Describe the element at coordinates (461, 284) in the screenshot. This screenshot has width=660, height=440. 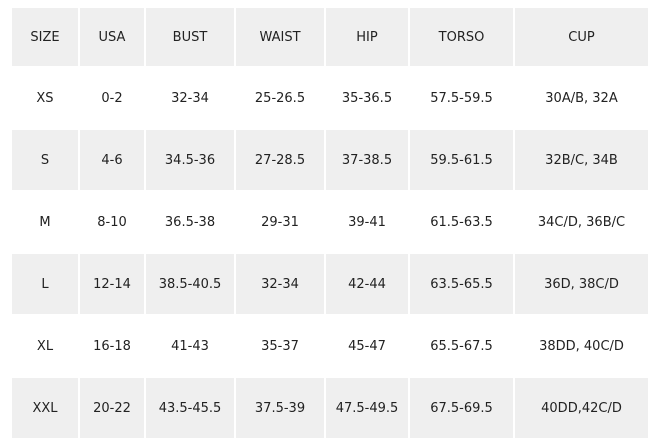
I see `table-cell: 63.5-65.5` at that location.